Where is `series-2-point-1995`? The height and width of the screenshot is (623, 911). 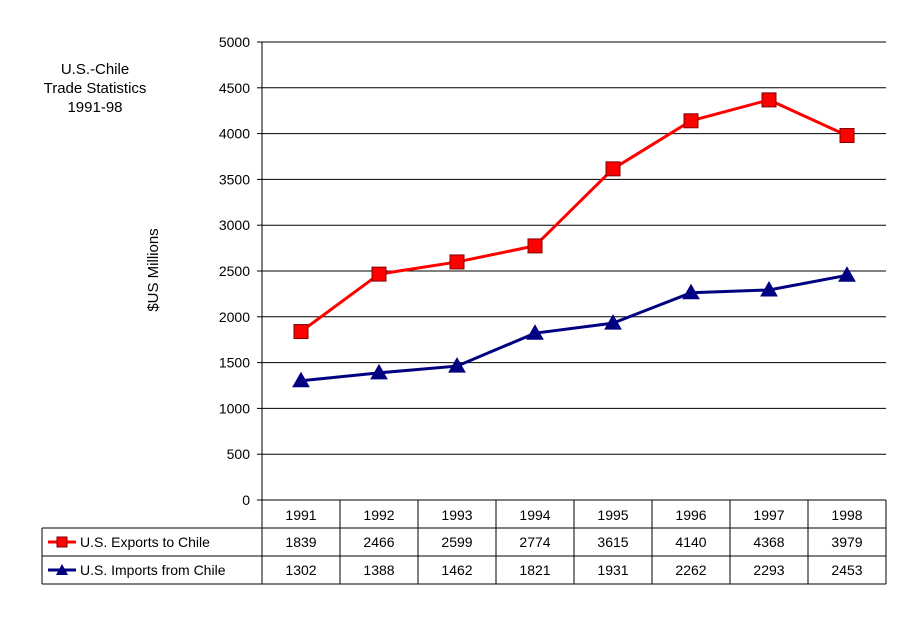 series-2-point-1995 is located at coordinates (613, 322).